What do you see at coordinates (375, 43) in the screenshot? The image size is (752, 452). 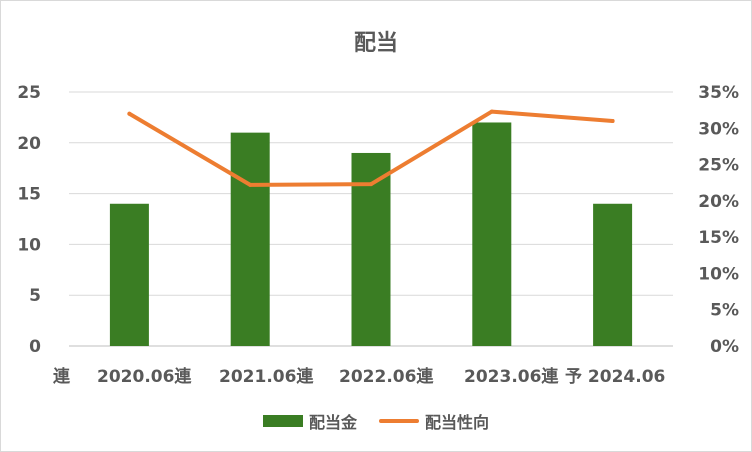 I see `chart-title: 配当` at bounding box center [375, 43].